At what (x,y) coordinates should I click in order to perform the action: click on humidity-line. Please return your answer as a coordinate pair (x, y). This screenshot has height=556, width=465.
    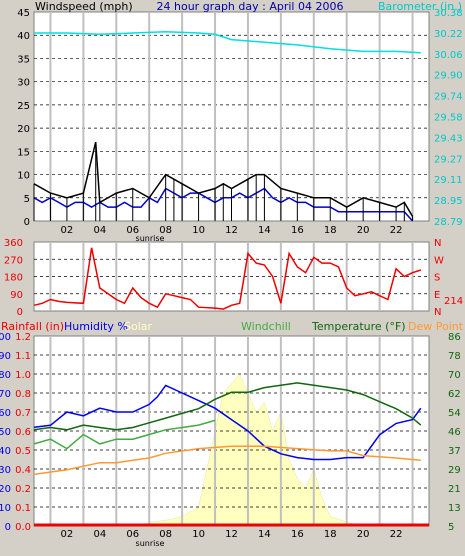
    Looking at the image, I should click on (227, 422).